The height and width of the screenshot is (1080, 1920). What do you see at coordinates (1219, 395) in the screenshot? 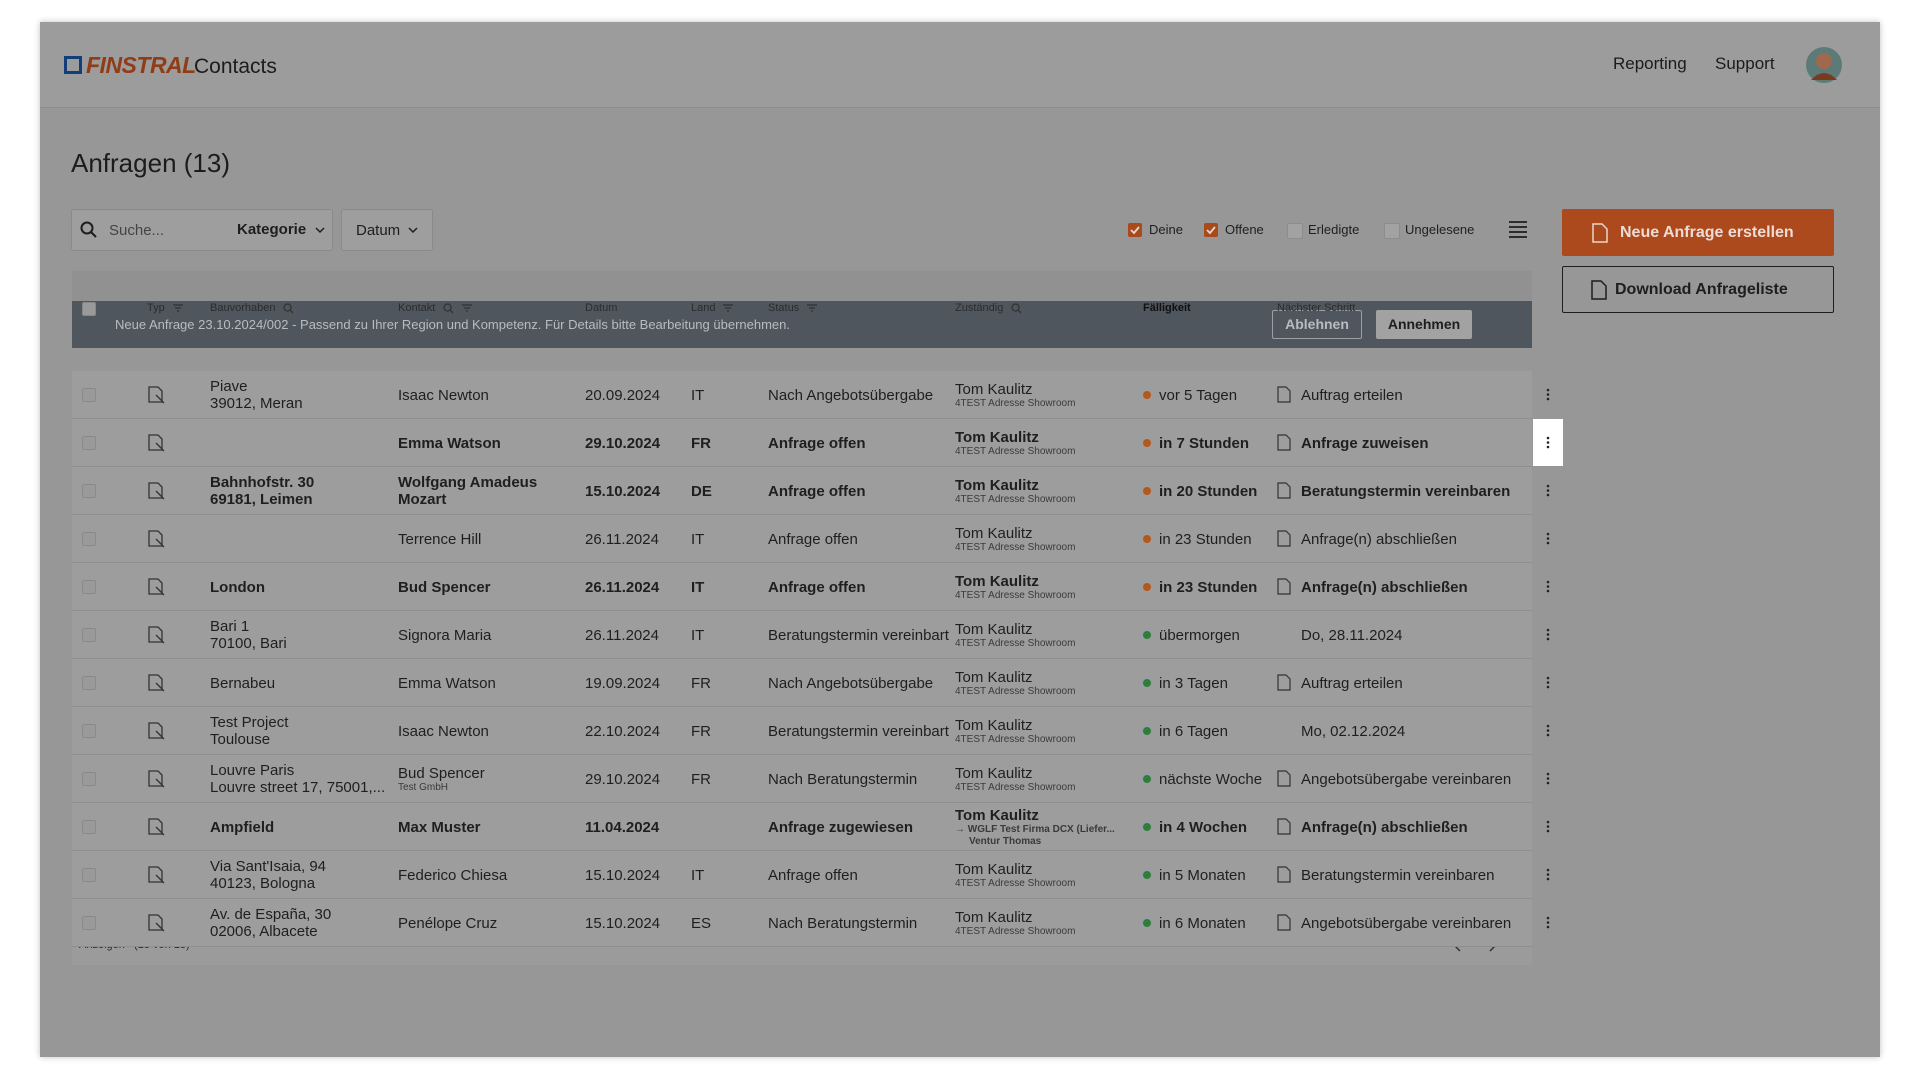
I see `due: vor 5 Tagen` at bounding box center [1219, 395].